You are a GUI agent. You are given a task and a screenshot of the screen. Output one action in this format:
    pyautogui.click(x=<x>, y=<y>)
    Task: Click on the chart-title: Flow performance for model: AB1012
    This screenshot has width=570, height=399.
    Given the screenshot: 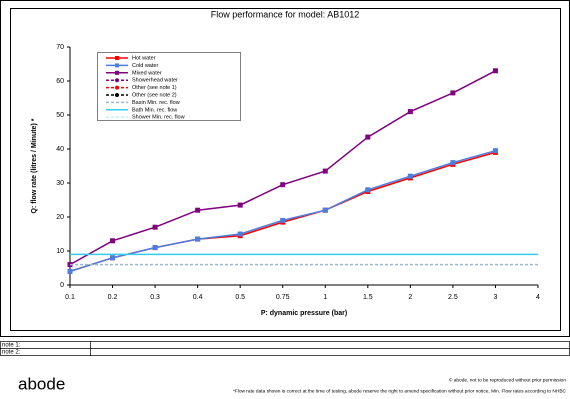 What is the action you would take?
    pyautogui.click(x=285, y=14)
    